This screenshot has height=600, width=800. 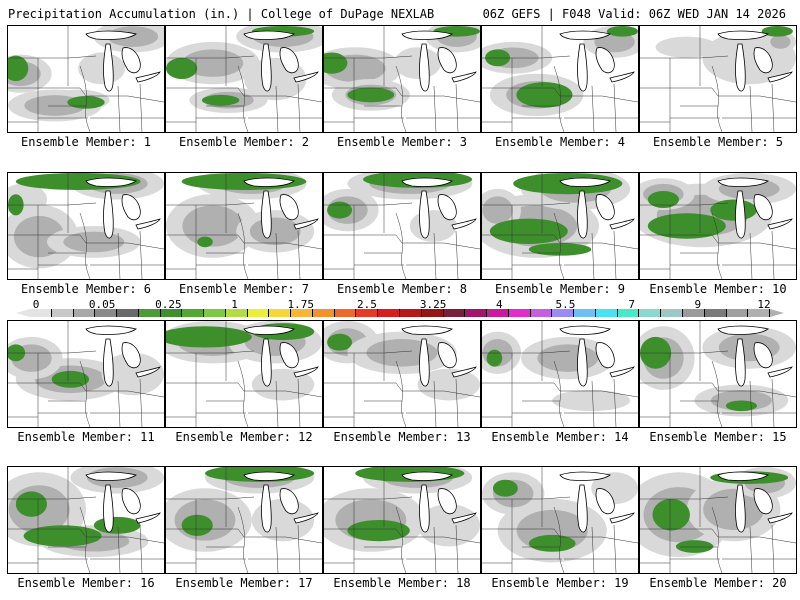 I want to click on colorbar-tick-label: 0.05, so click(x=102, y=304).